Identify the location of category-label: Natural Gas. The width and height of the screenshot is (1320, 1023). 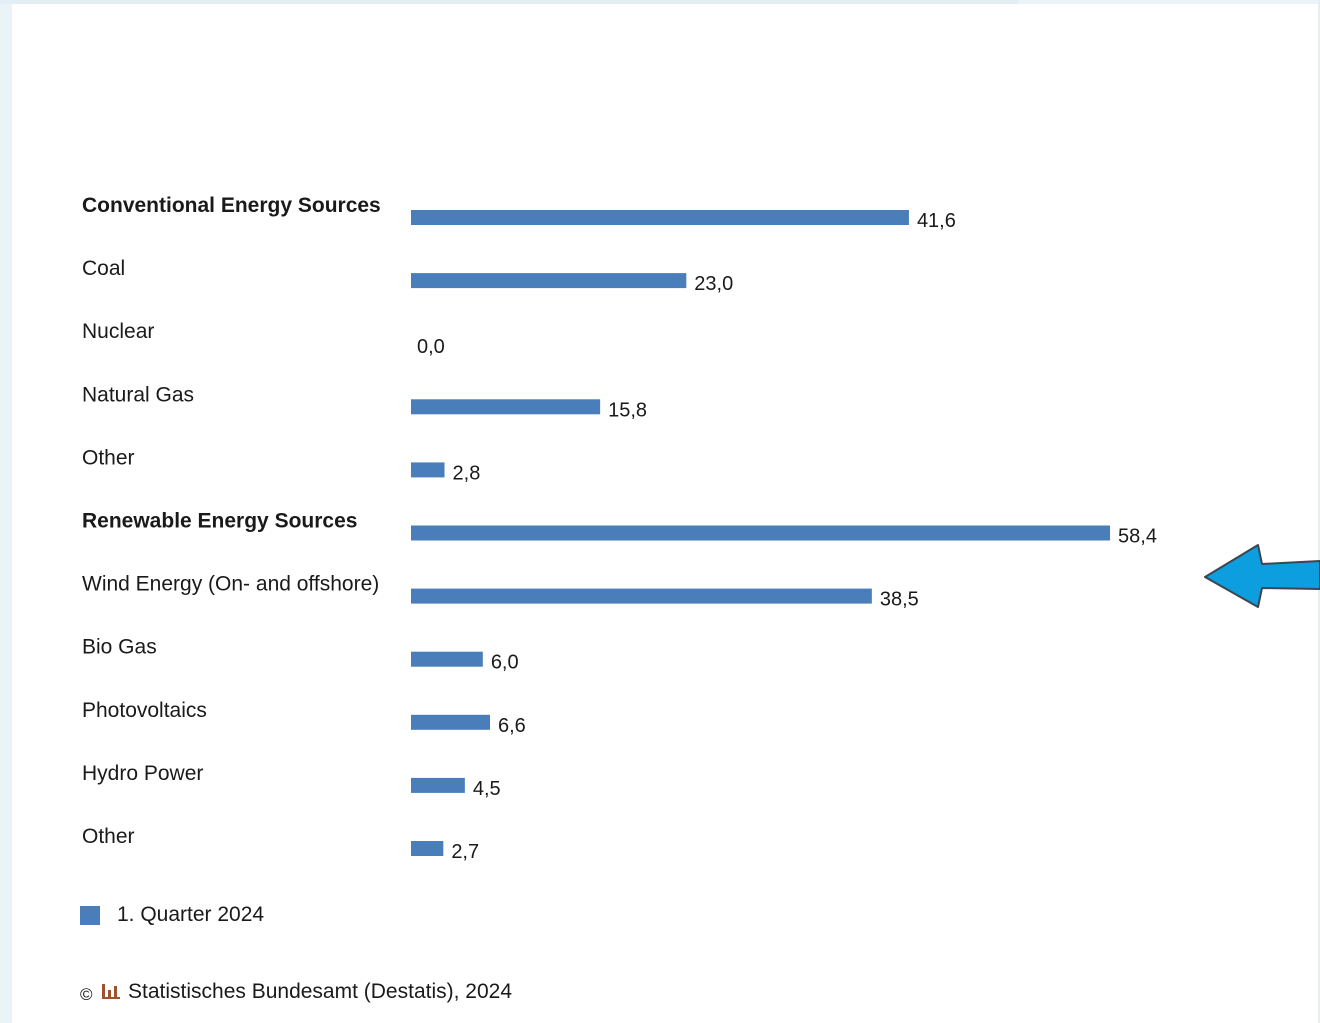
(138, 394).